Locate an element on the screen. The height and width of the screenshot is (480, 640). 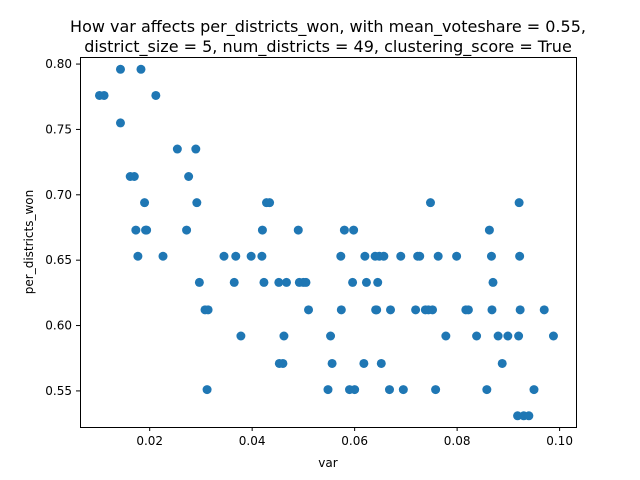
y-tick-label: 0.75 is located at coordinates (58, 129).